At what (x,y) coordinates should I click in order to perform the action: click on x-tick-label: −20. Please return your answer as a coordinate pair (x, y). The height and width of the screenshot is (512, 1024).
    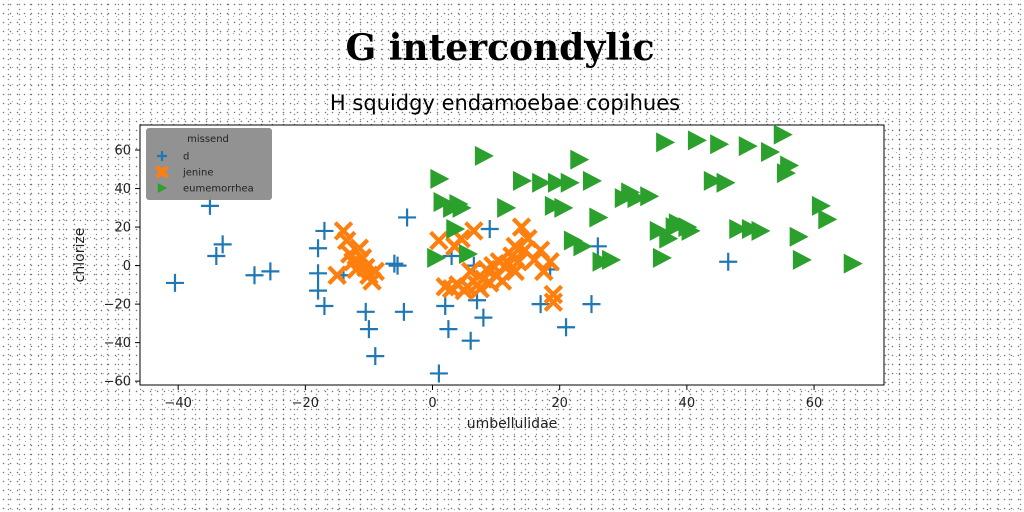
    Looking at the image, I should click on (305, 403).